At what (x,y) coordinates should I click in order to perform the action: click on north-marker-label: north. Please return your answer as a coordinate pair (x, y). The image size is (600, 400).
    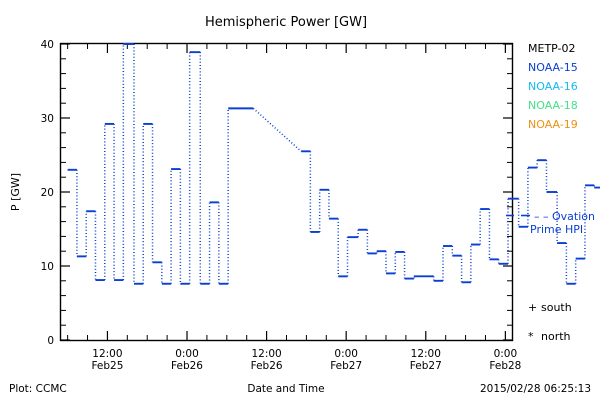
    Looking at the image, I should click on (556, 336).